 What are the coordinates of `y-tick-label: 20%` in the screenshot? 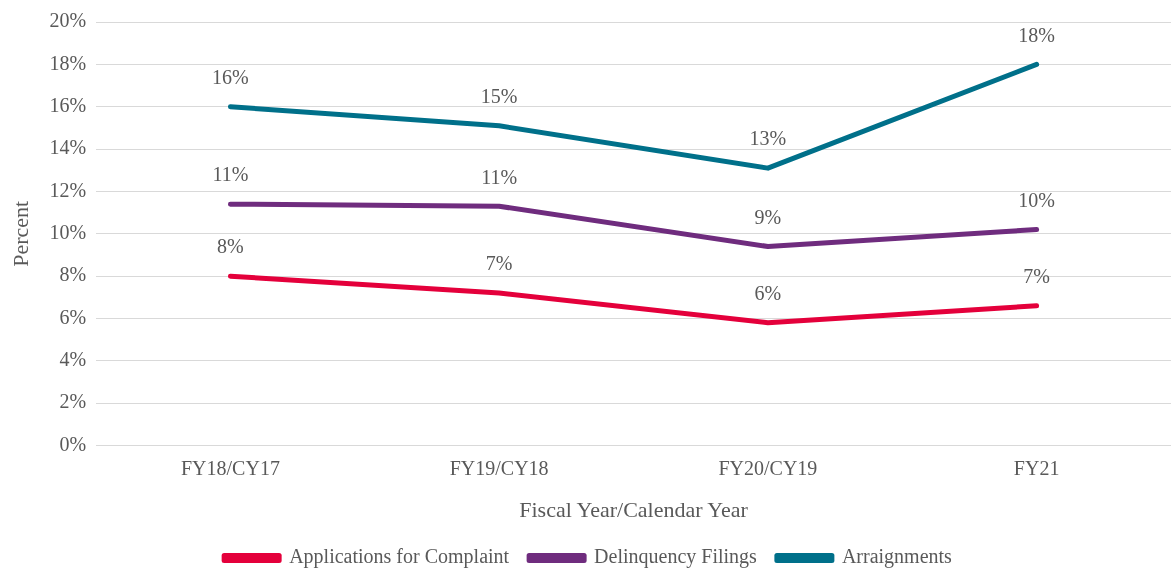 It's located at (68, 20).